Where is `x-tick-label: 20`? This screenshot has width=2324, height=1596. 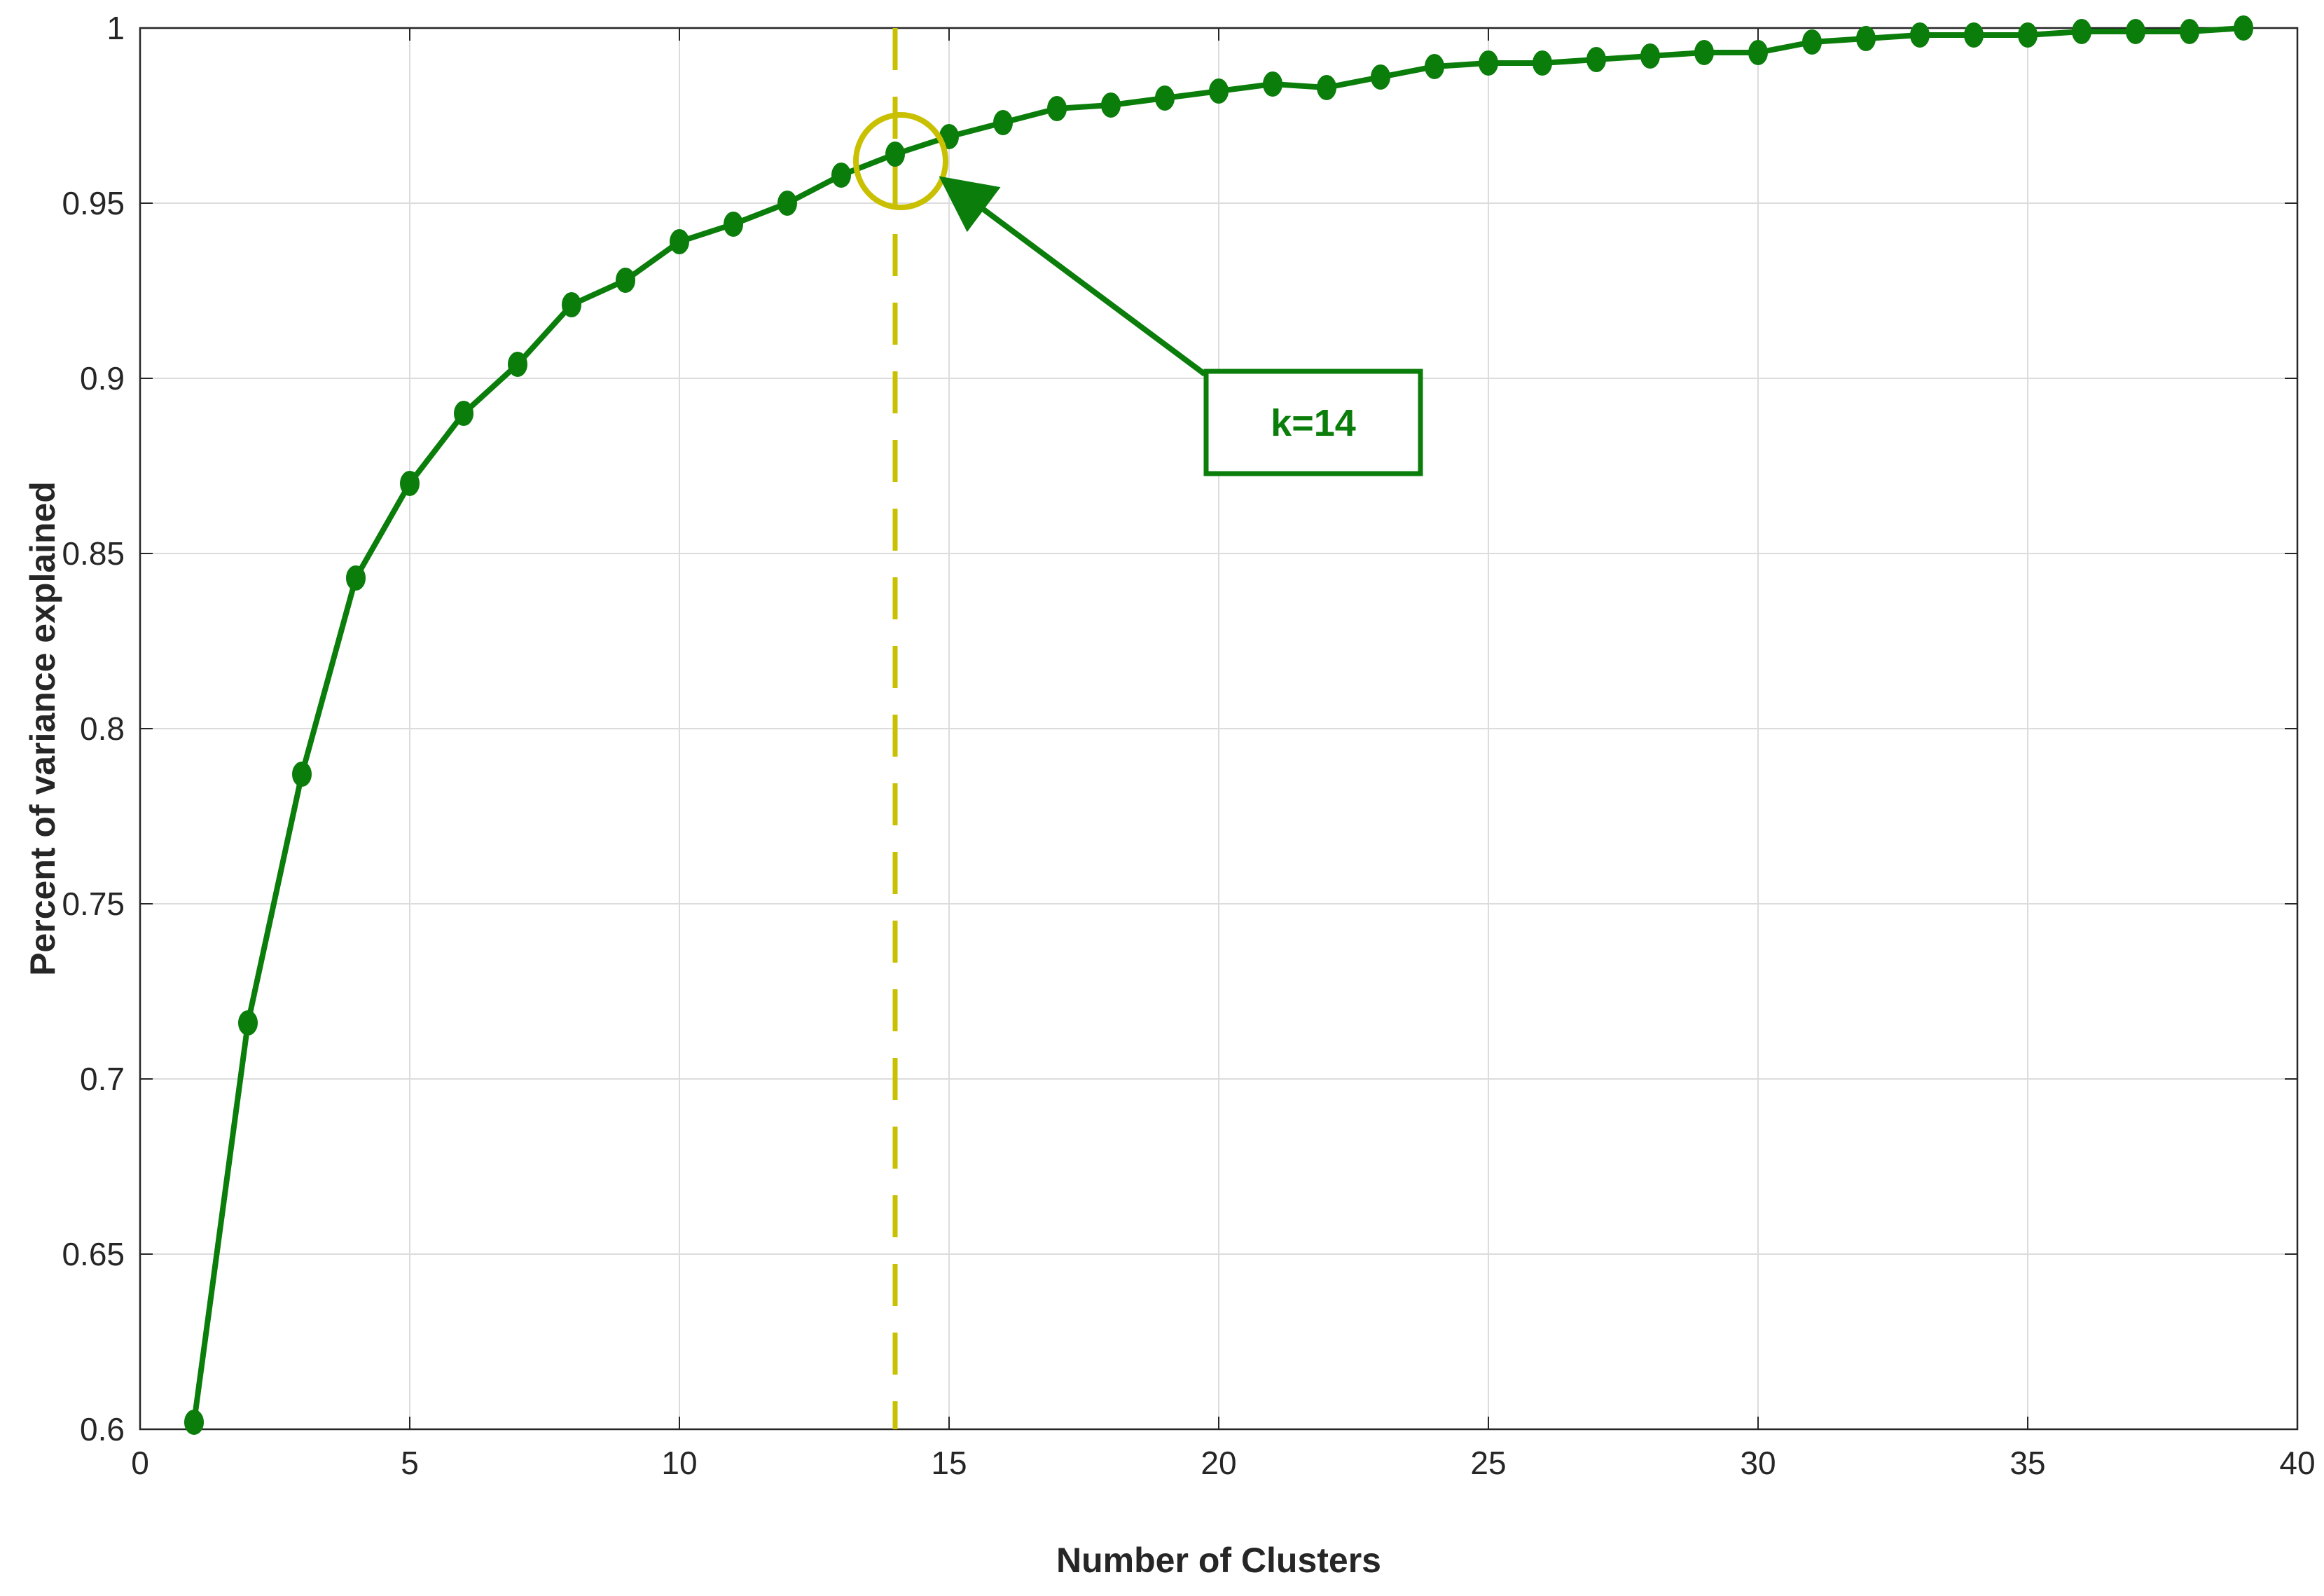
x-tick-label: 20 is located at coordinates (1218, 1463).